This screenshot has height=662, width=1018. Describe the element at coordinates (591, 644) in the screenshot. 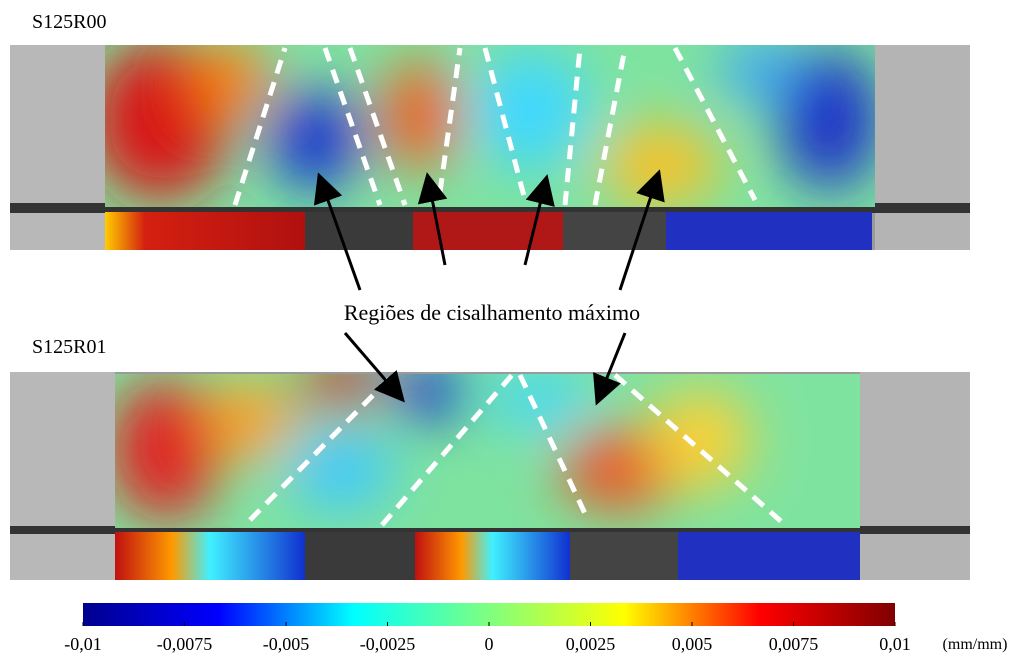

I see `tick-label: 0,0025` at that location.